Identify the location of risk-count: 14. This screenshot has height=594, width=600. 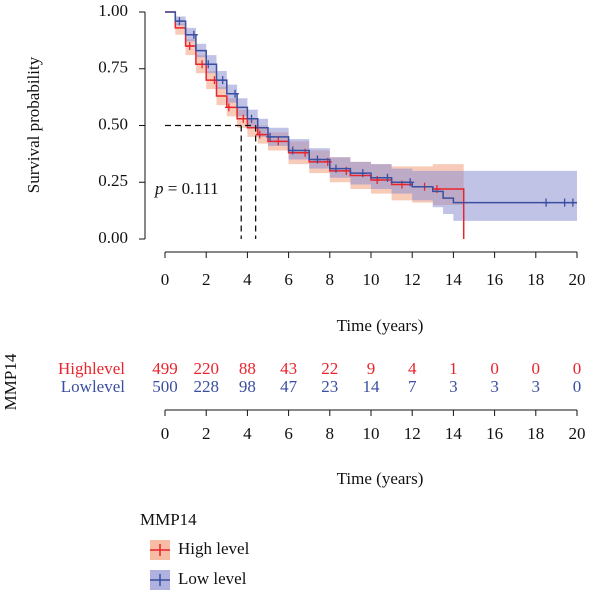
(372, 386).